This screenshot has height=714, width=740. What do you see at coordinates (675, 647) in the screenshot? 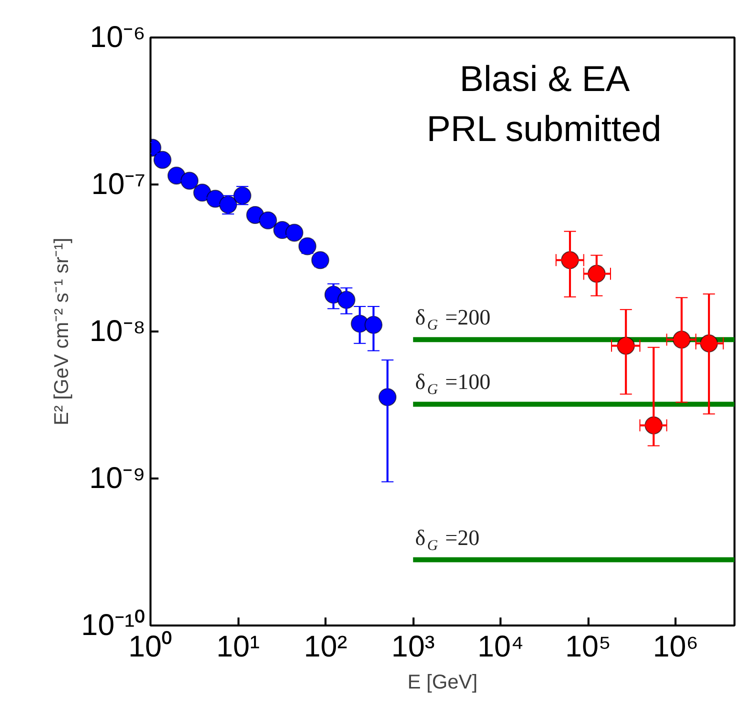
I see `x-tick-label: 10⁶` at bounding box center [675, 647].